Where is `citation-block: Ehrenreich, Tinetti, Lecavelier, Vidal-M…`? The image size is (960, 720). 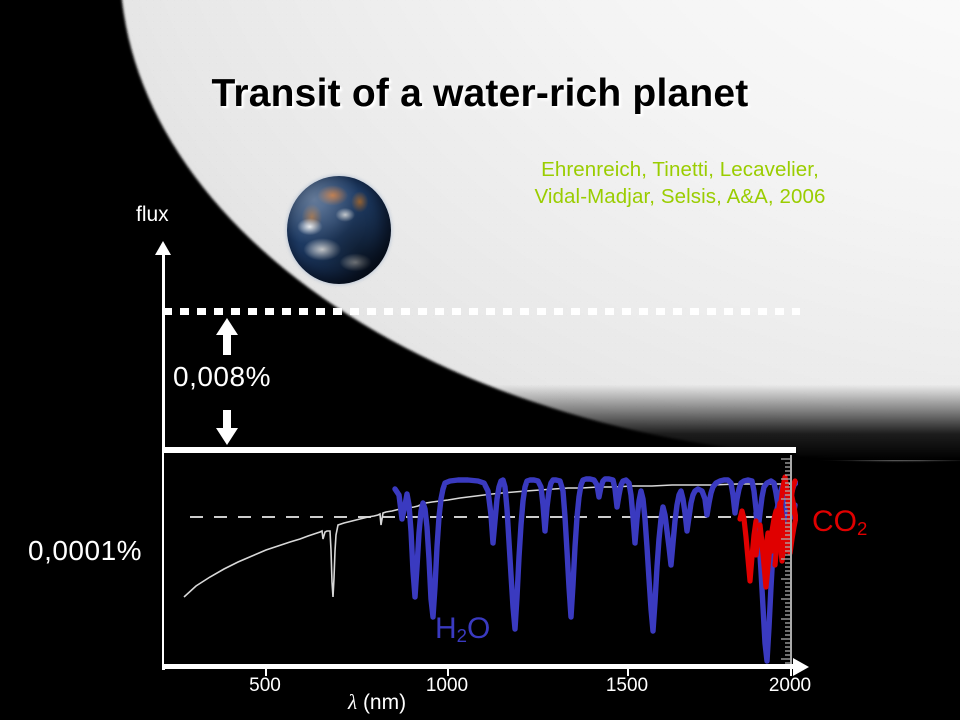 citation-block: Ehrenreich, Tinetti, Lecavelier, Vidal-M… is located at coordinates (680, 183).